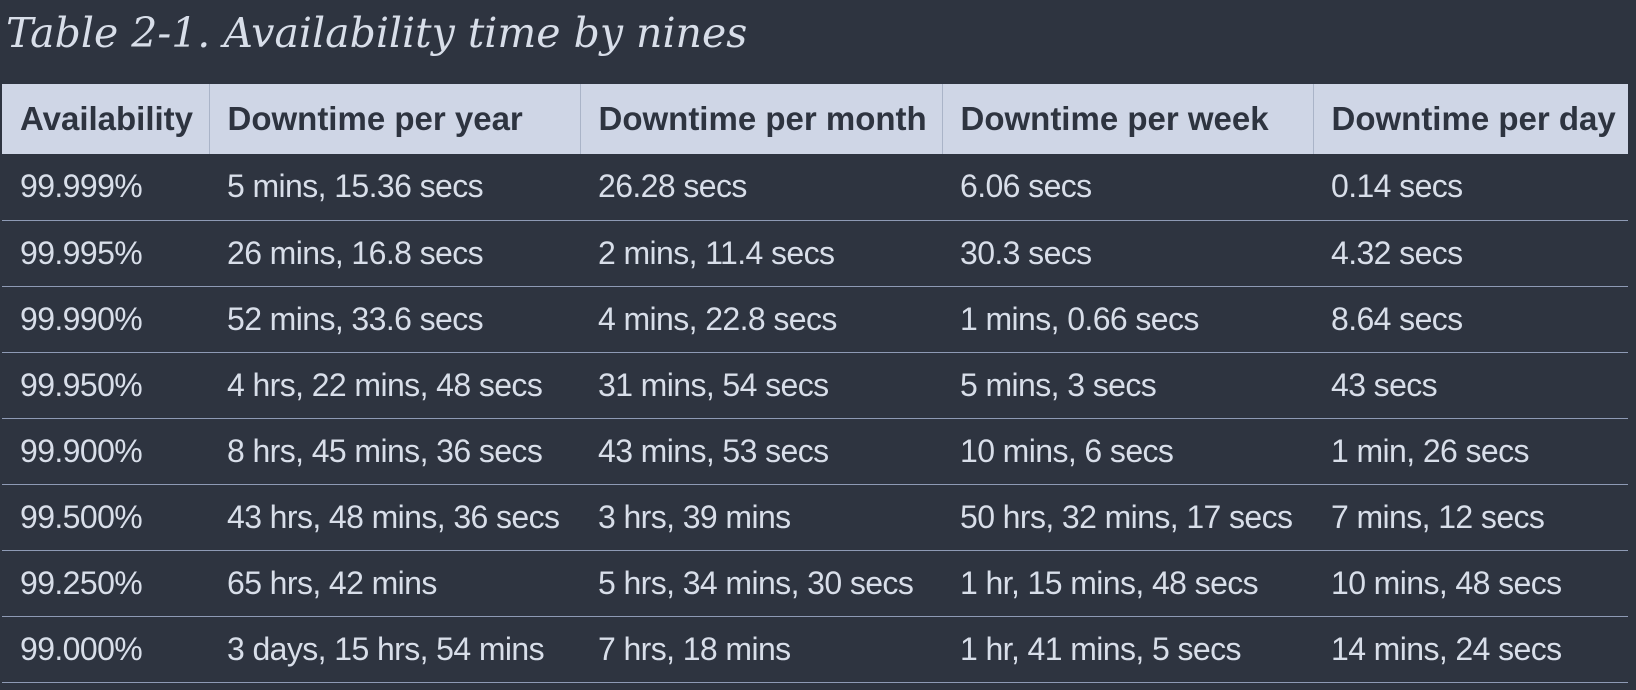  I want to click on downtime-month-cell: 26.28 secs, so click(672, 186).